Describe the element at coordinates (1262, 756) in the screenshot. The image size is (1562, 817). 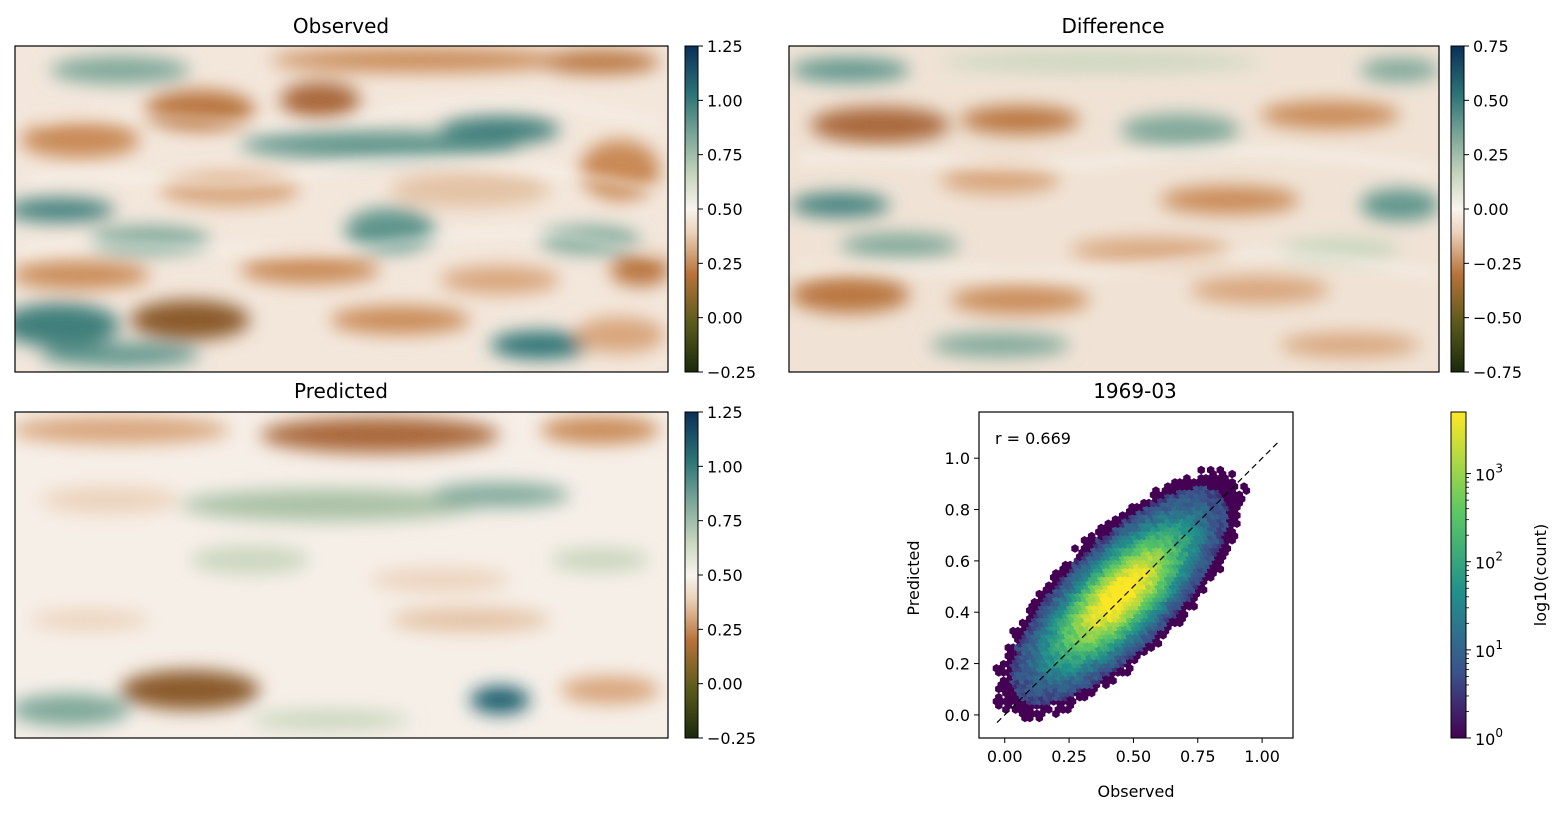
I see `x-tick-label: 1.00` at that location.